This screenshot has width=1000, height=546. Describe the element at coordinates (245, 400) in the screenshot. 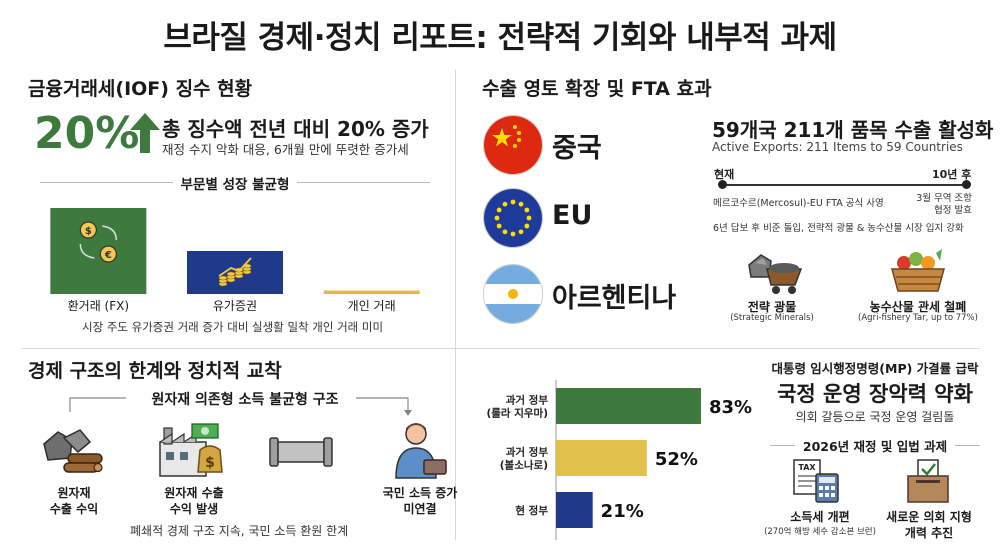

I see `structure-subhead: 원자재 의존형 소득 불균형 구조` at that location.